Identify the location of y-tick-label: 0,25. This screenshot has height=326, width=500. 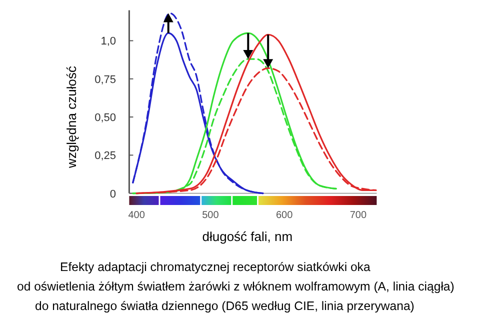
(105, 156).